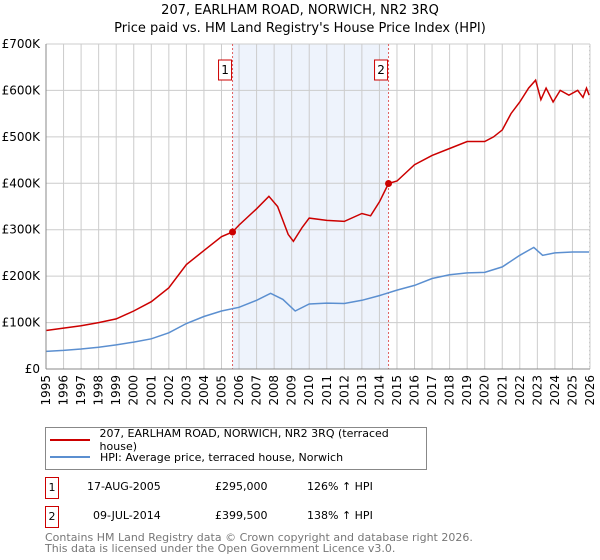  I want to click on y-tick-label: £0, so click(32, 369).